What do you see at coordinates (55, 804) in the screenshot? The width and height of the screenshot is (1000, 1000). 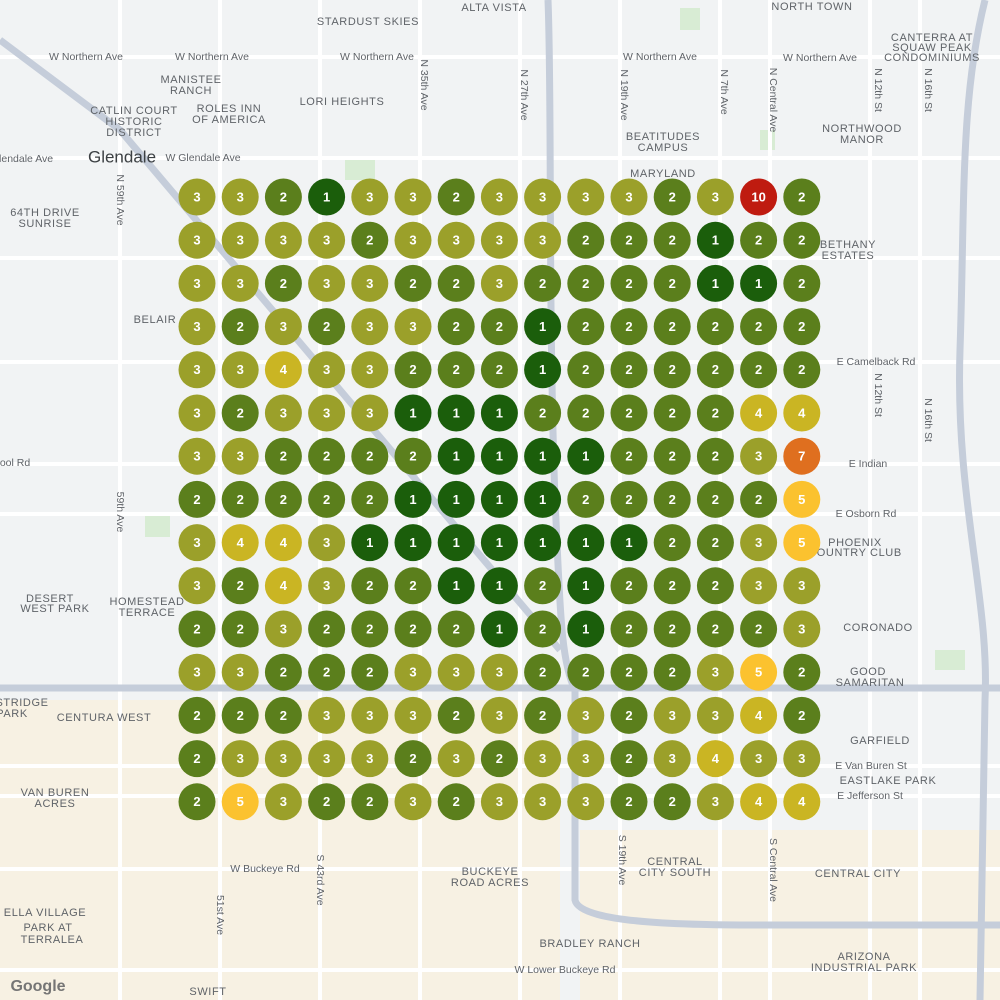 I see `place-label: ACRES` at bounding box center [55, 804].